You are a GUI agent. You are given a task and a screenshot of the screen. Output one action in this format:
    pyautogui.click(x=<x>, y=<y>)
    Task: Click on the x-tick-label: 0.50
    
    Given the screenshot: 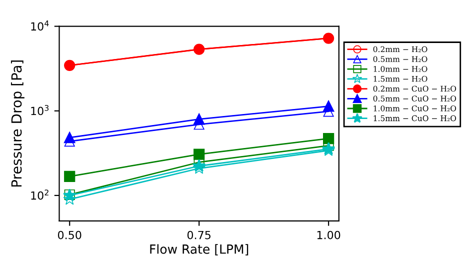 What is the action you would take?
    pyautogui.click(x=70, y=235)
    